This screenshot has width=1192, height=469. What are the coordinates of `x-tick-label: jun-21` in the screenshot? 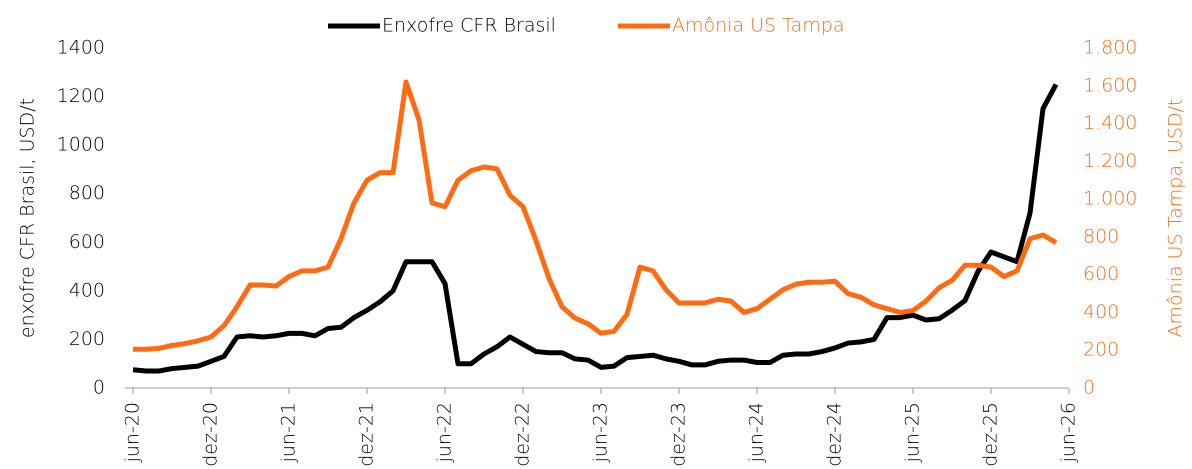 It's located at (289, 432).